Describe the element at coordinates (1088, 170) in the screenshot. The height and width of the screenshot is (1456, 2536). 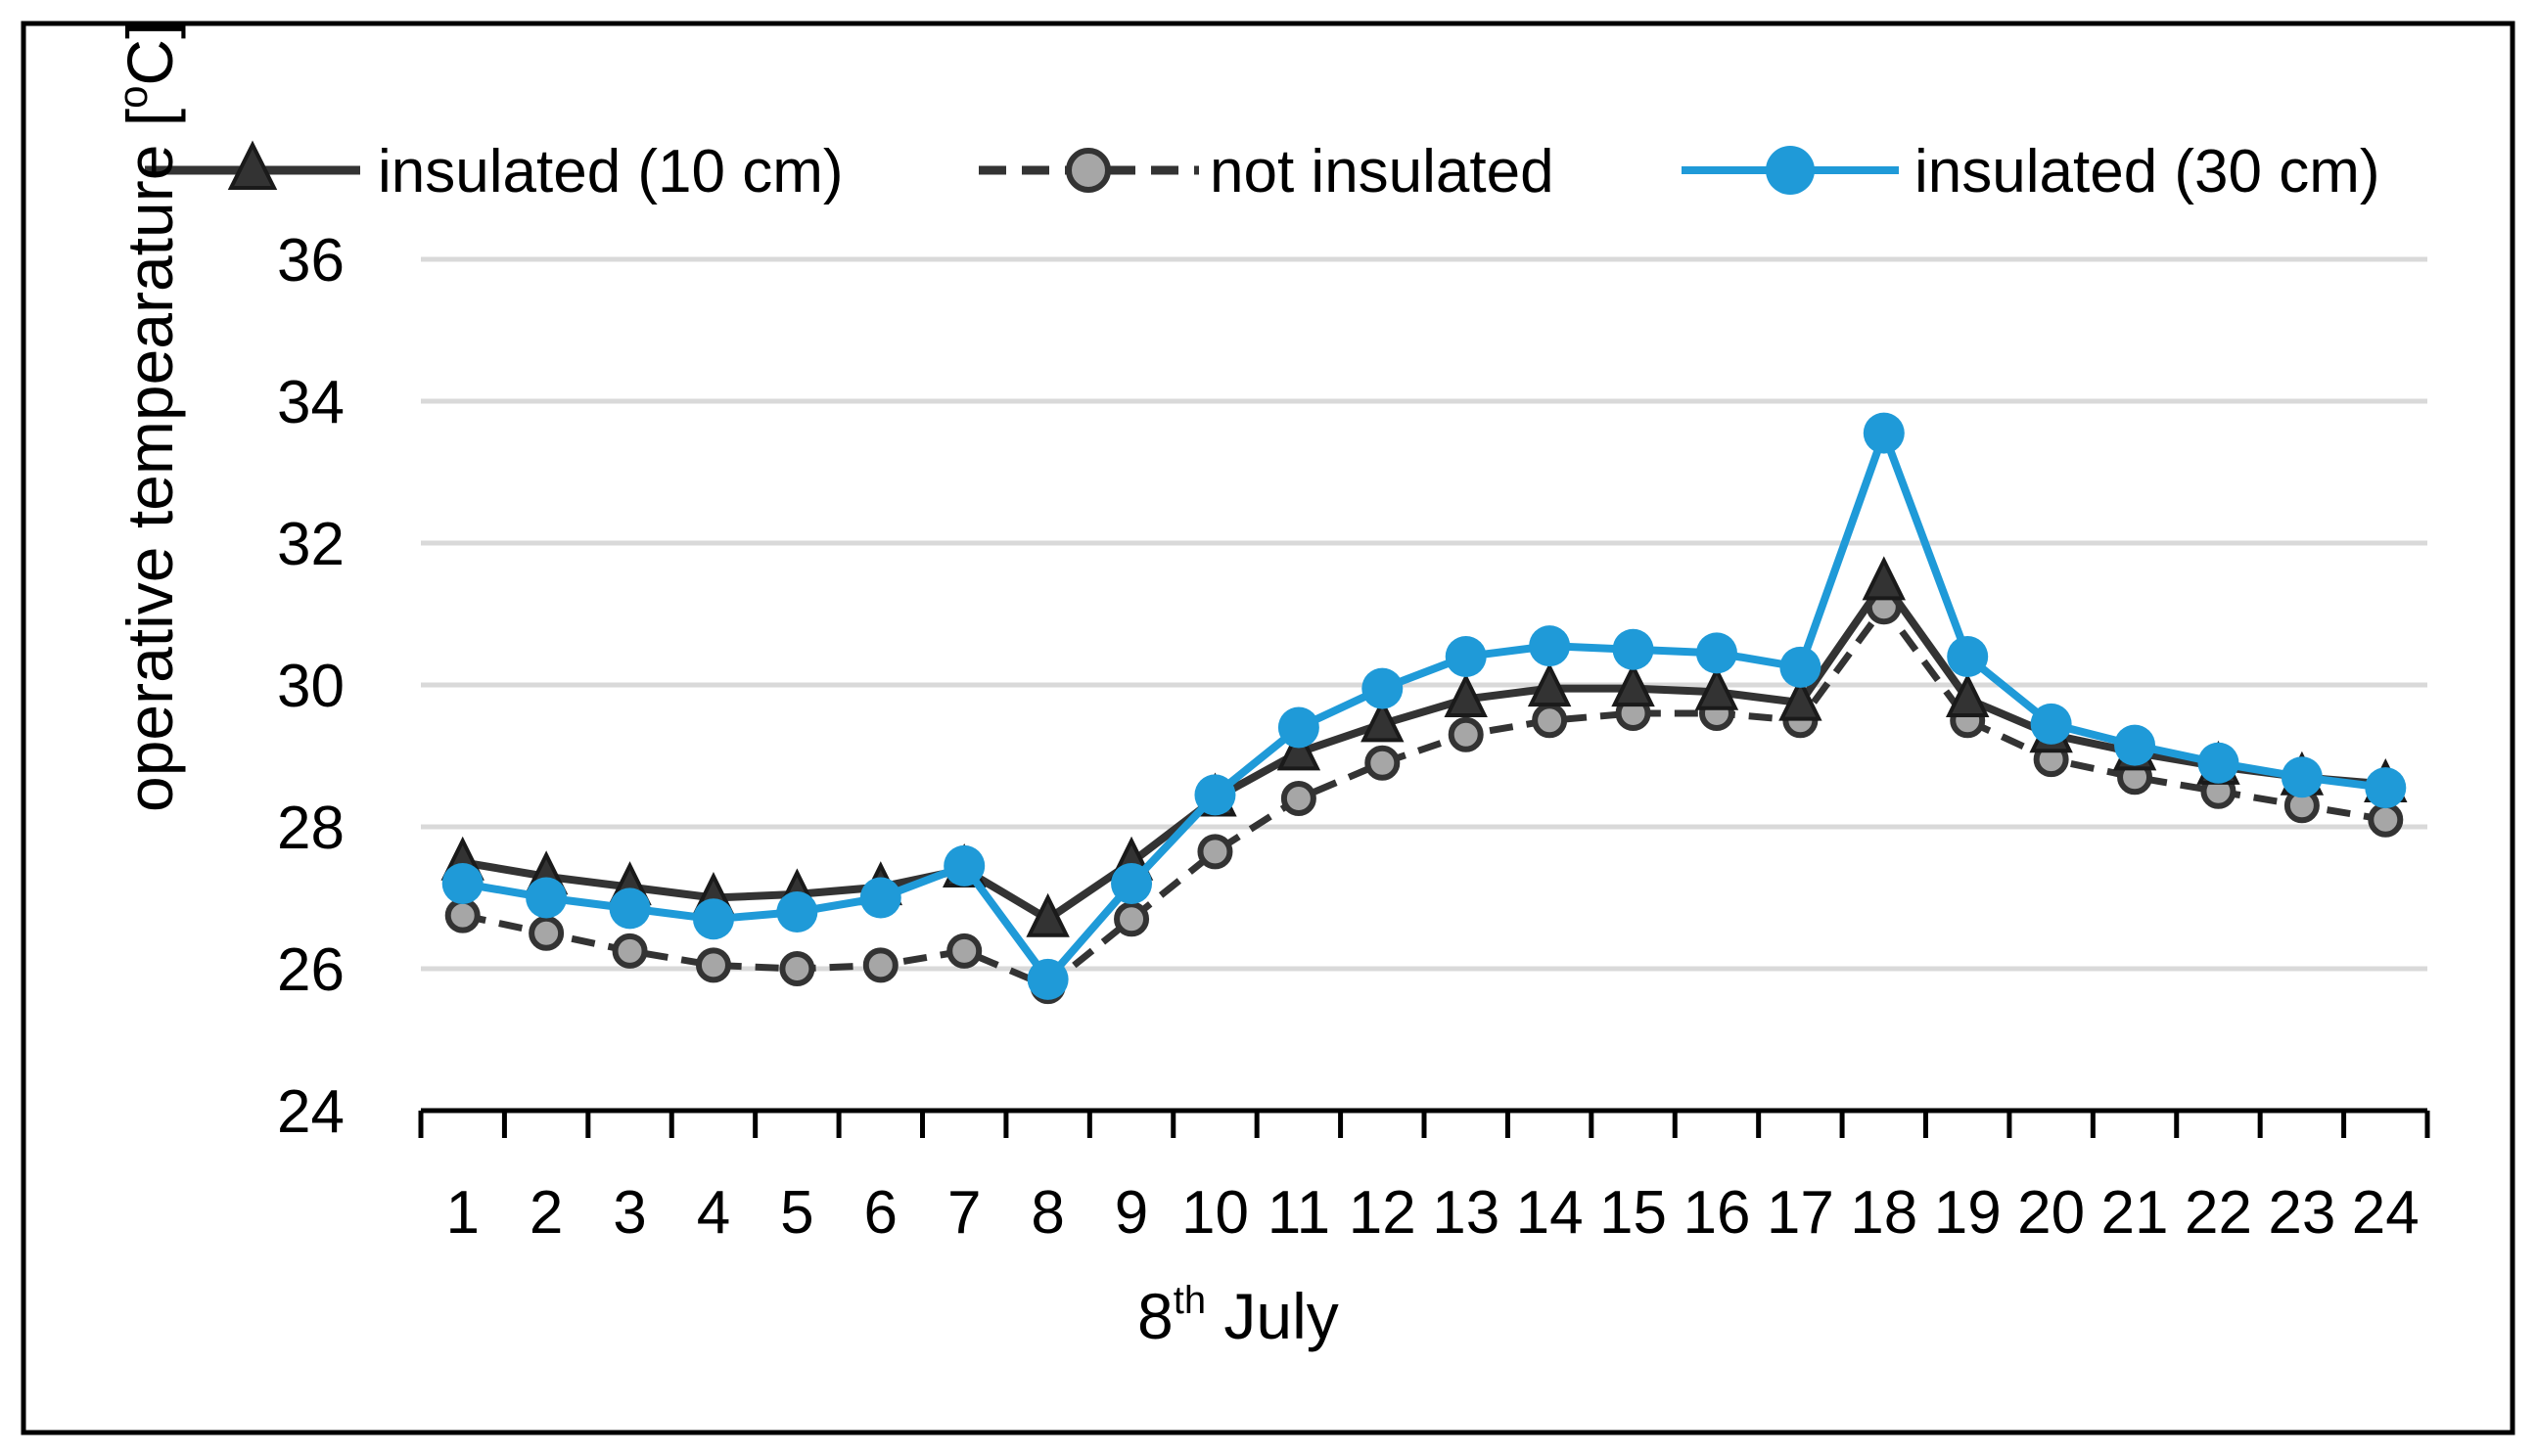
I see `legend-circle-marker-small` at that location.